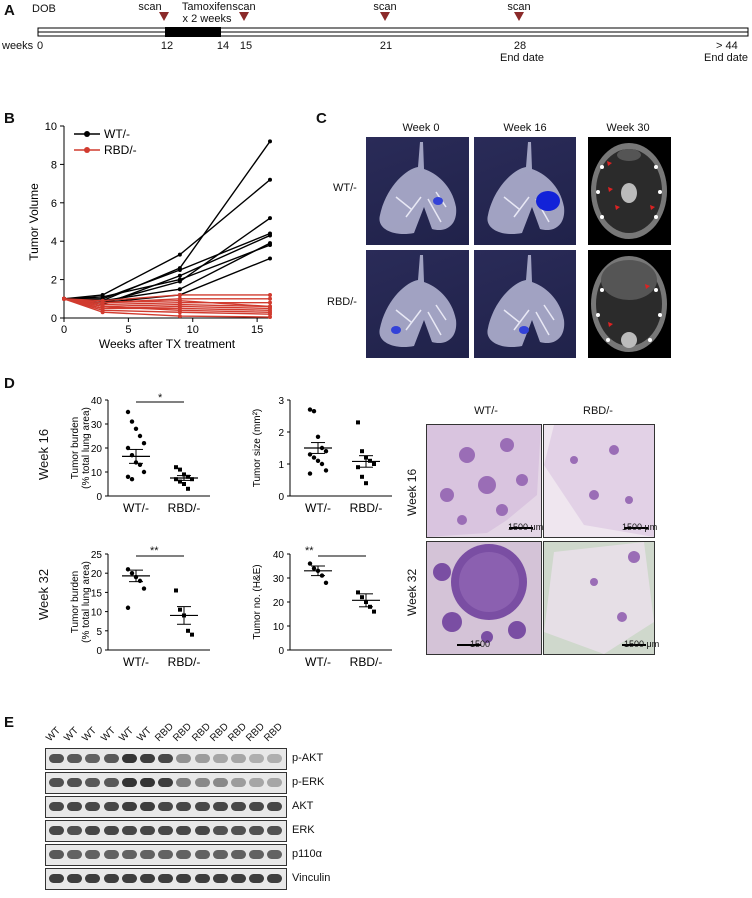  What do you see at coordinates (87, 134) in the screenshot?
I see `legend-marker` at bounding box center [87, 134].